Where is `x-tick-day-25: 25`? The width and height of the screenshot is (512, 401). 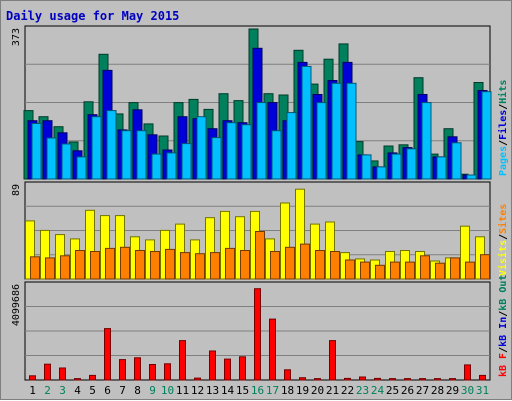
x-tick-day-25: 25 is located at coordinates (392, 390).